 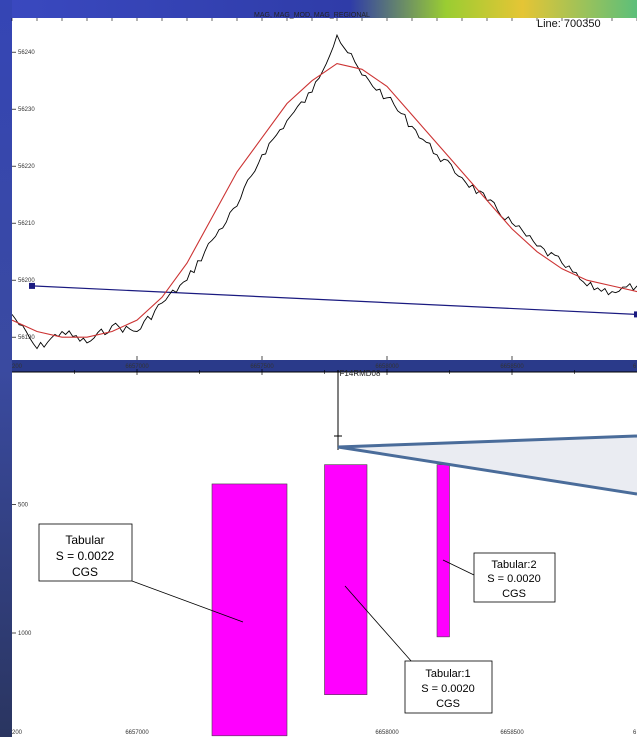 What do you see at coordinates (26, 53) in the screenshot?
I see `profile-y-tick-label: 56240` at bounding box center [26, 53].